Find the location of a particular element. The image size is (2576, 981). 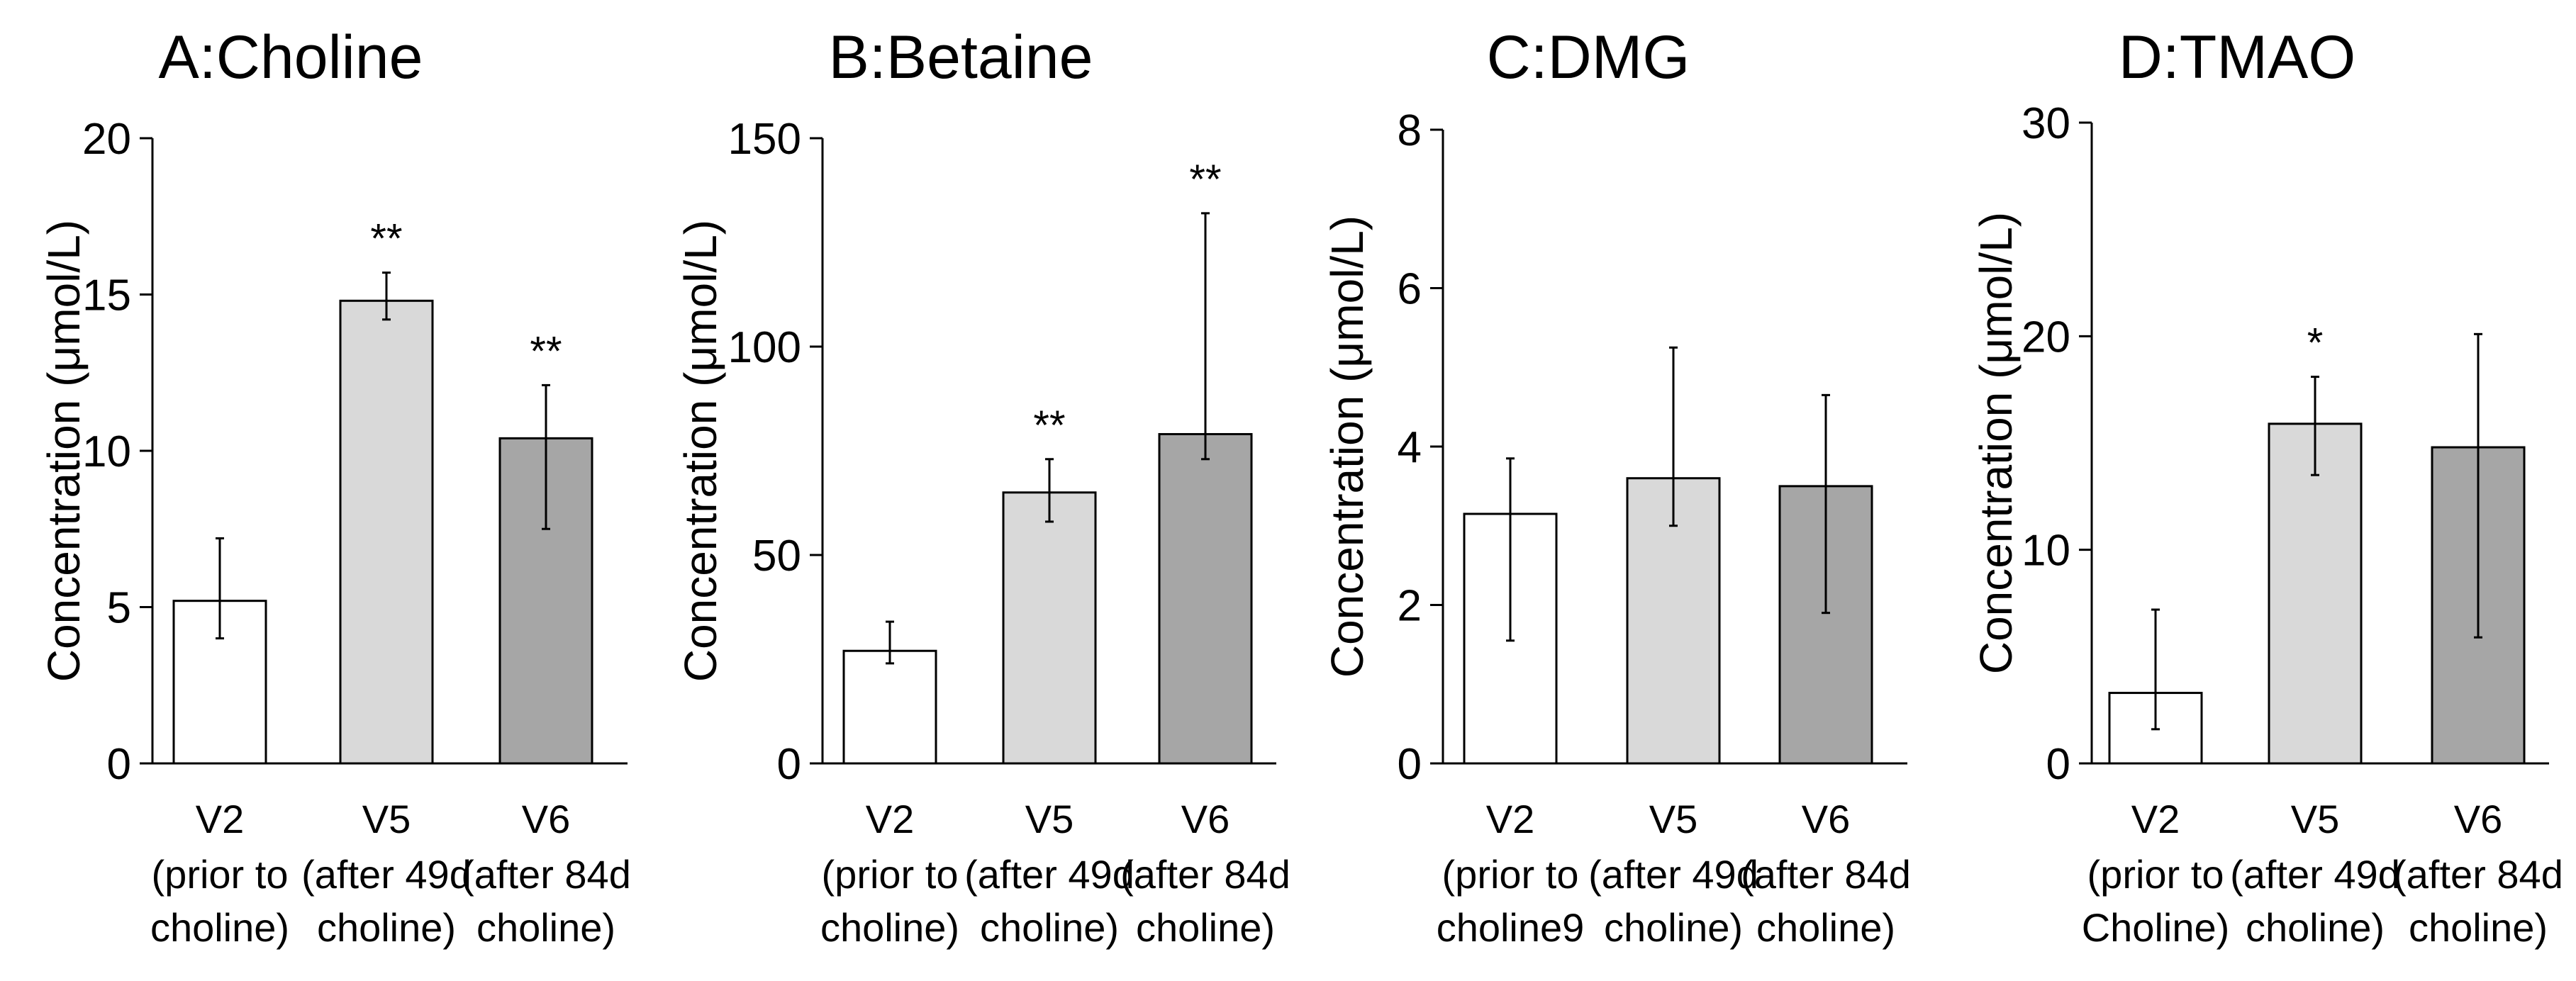

y-tick-label: 15 is located at coordinates (106, 295).